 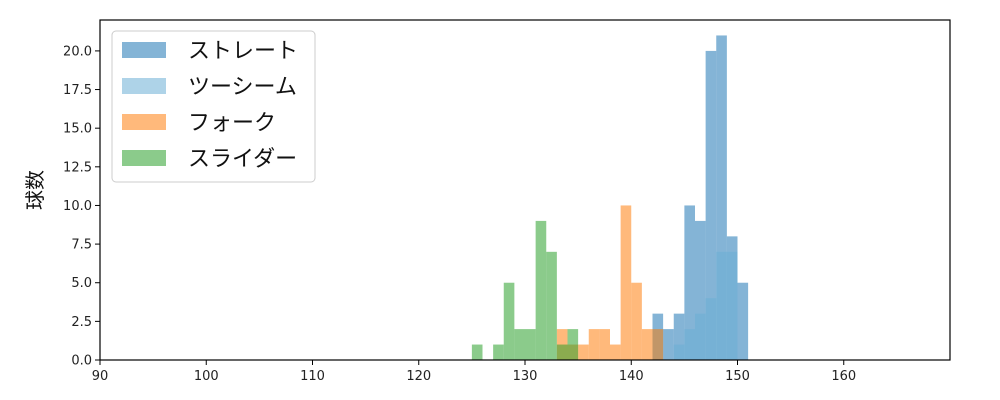 What do you see at coordinates (631, 376) in the screenshot?
I see `x-tick-label: 140` at bounding box center [631, 376].